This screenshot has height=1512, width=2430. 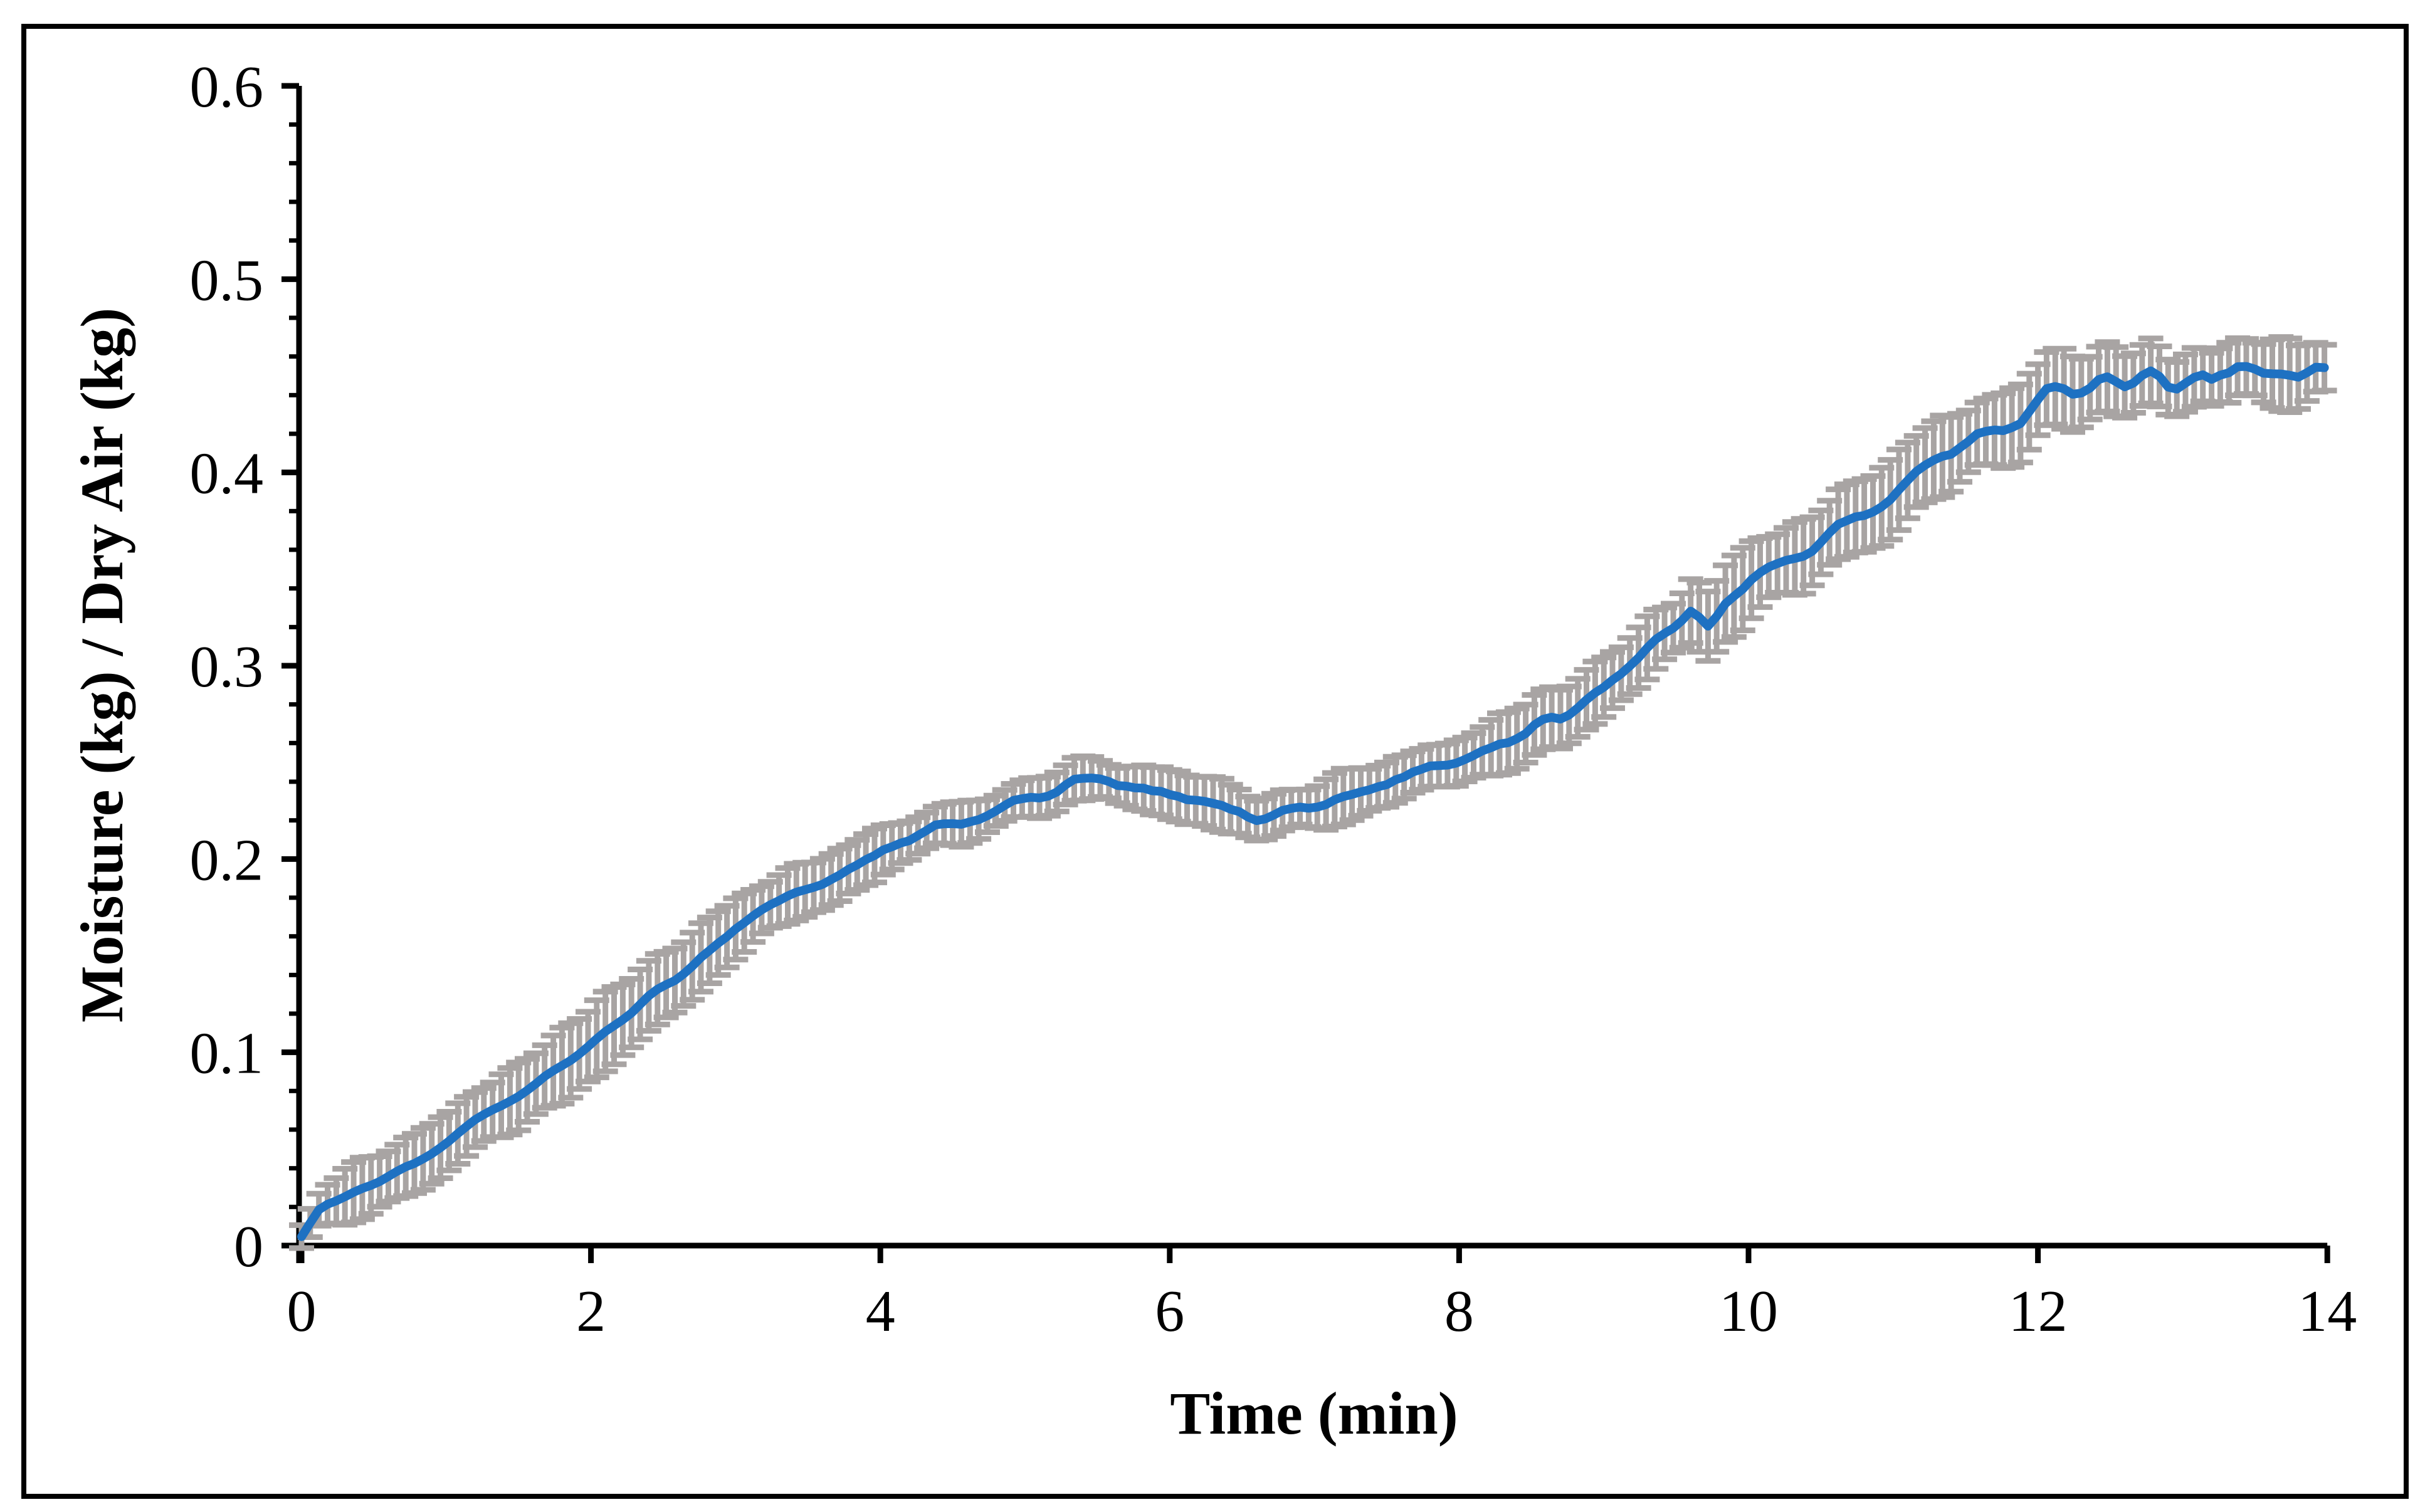 I want to click on x-tick-label: 10, so click(x=1748, y=1311).